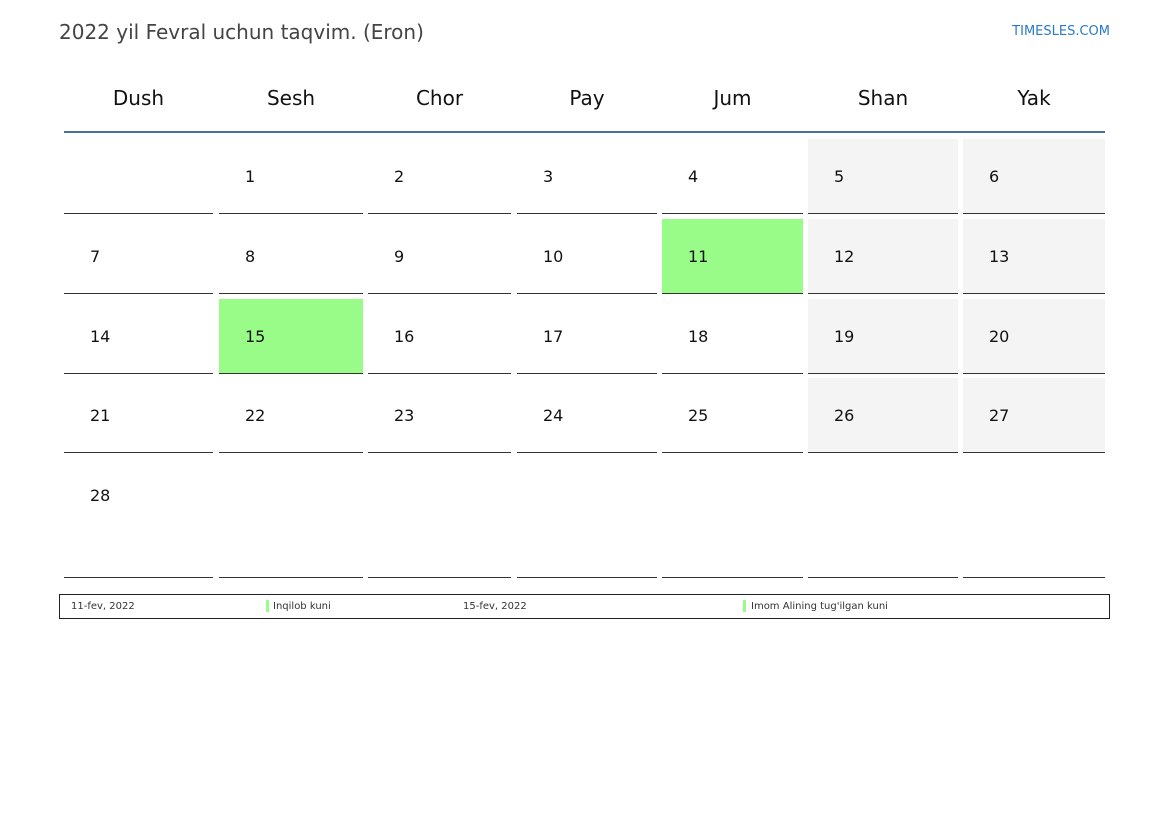 The width and height of the screenshot is (1169, 827). I want to click on day-number: 27, so click(999, 415).